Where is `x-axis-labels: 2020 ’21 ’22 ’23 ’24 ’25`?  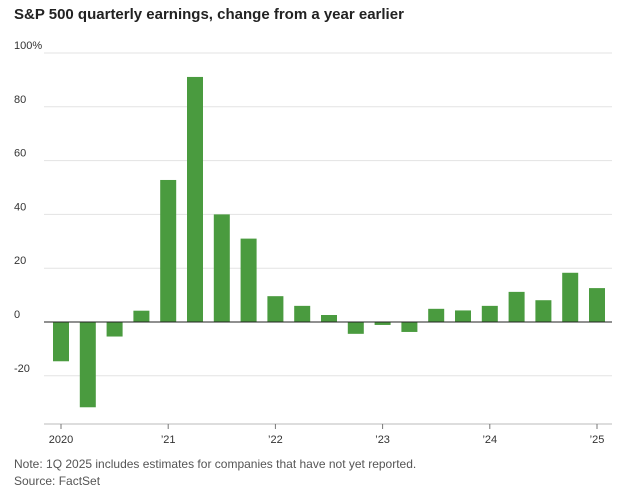 x-axis-labels: 2020 ’21 ’22 ’23 ’24 ’25 is located at coordinates (327, 440).